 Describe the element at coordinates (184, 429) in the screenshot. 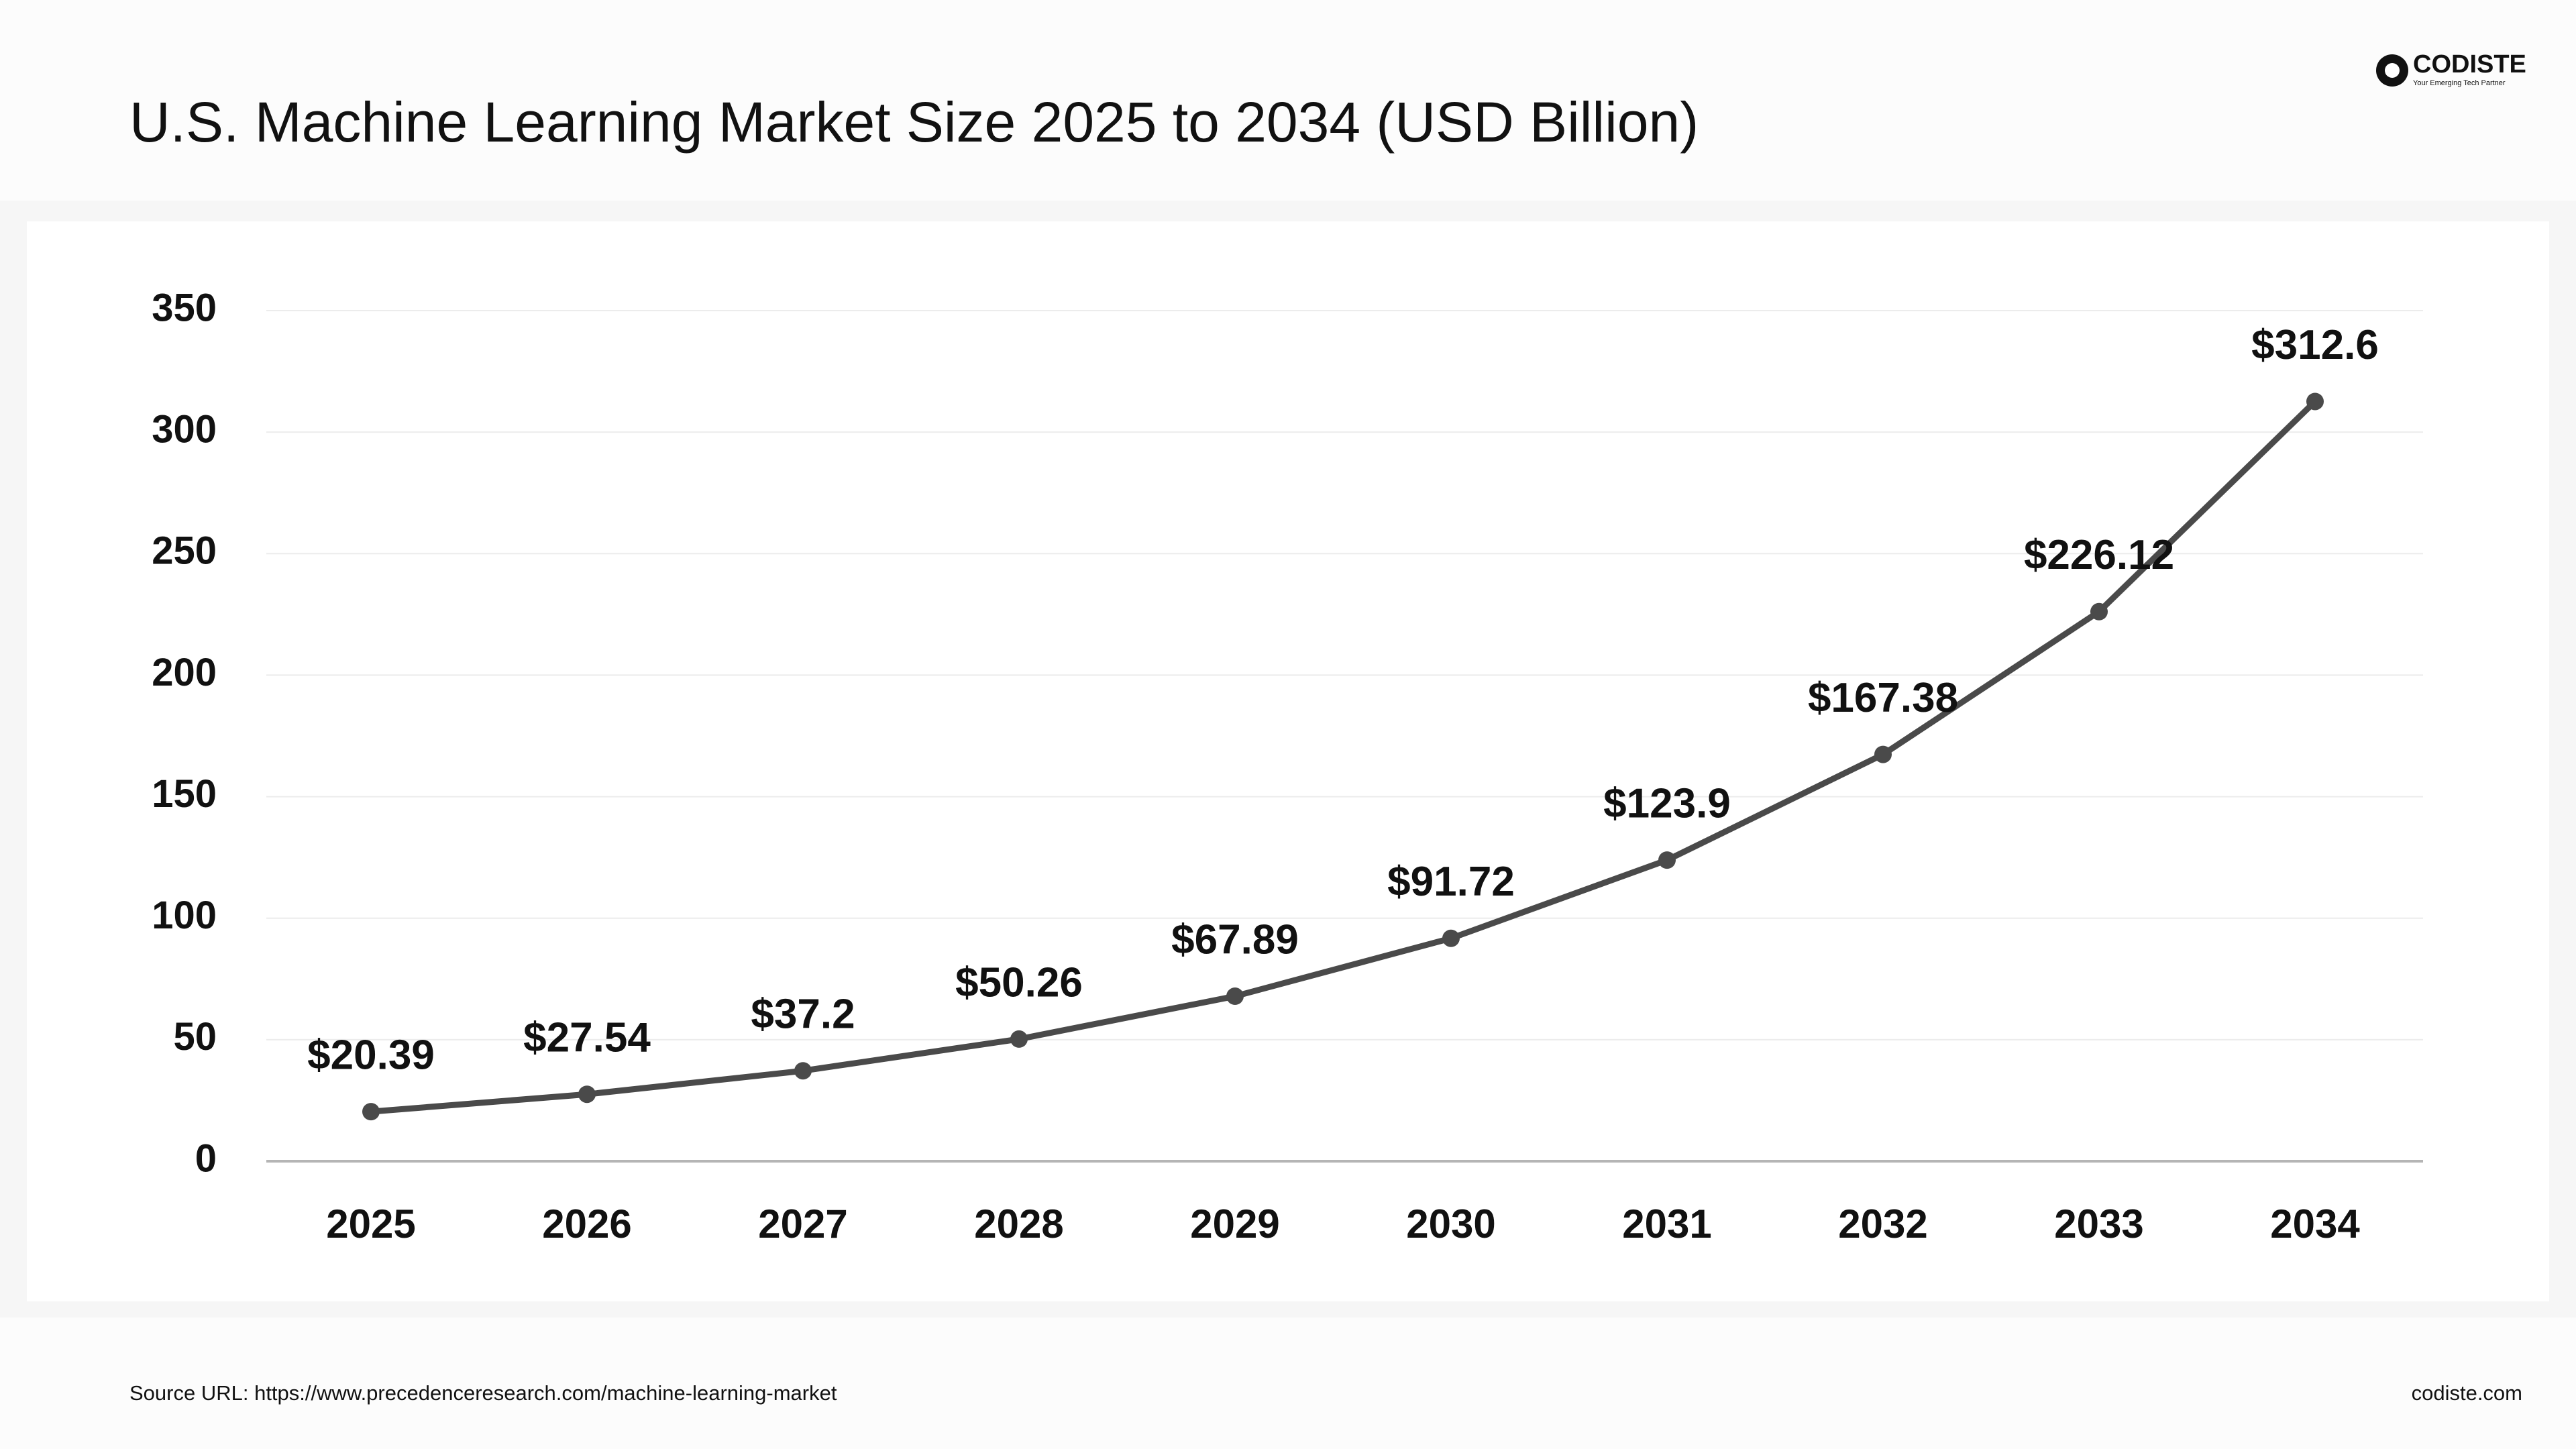

I see `y-tick-label: 300` at that location.